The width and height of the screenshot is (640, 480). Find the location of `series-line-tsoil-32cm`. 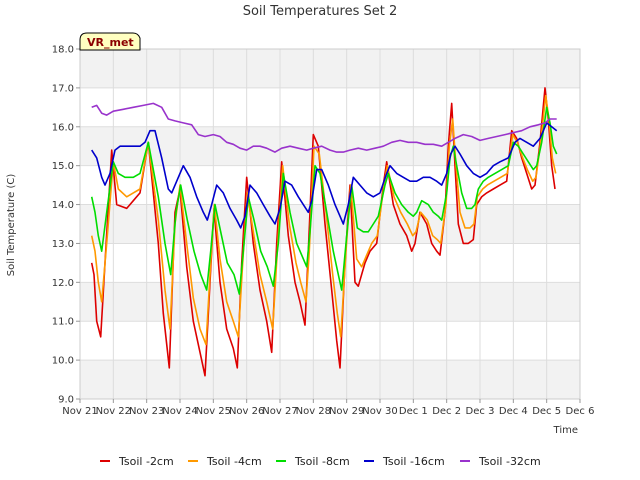

series-line-tsoil-32cm is located at coordinates (324, 127).